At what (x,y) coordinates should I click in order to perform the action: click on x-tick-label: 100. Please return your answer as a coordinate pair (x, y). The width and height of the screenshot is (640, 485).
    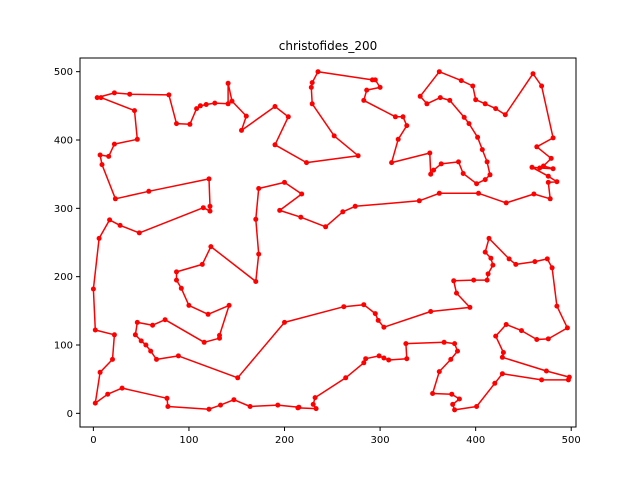
    Looking at the image, I should click on (188, 440).